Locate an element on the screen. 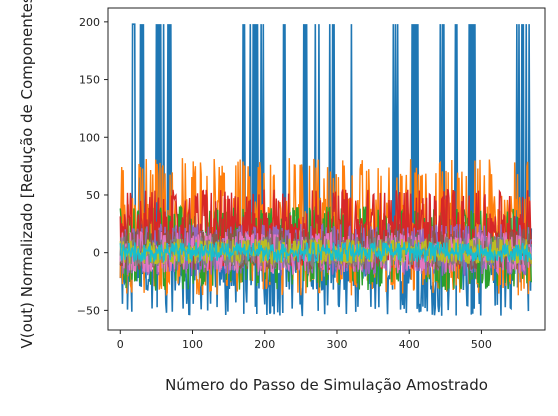 This screenshot has width=558, height=416. y-tick-label: 100 is located at coordinates (89, 137).